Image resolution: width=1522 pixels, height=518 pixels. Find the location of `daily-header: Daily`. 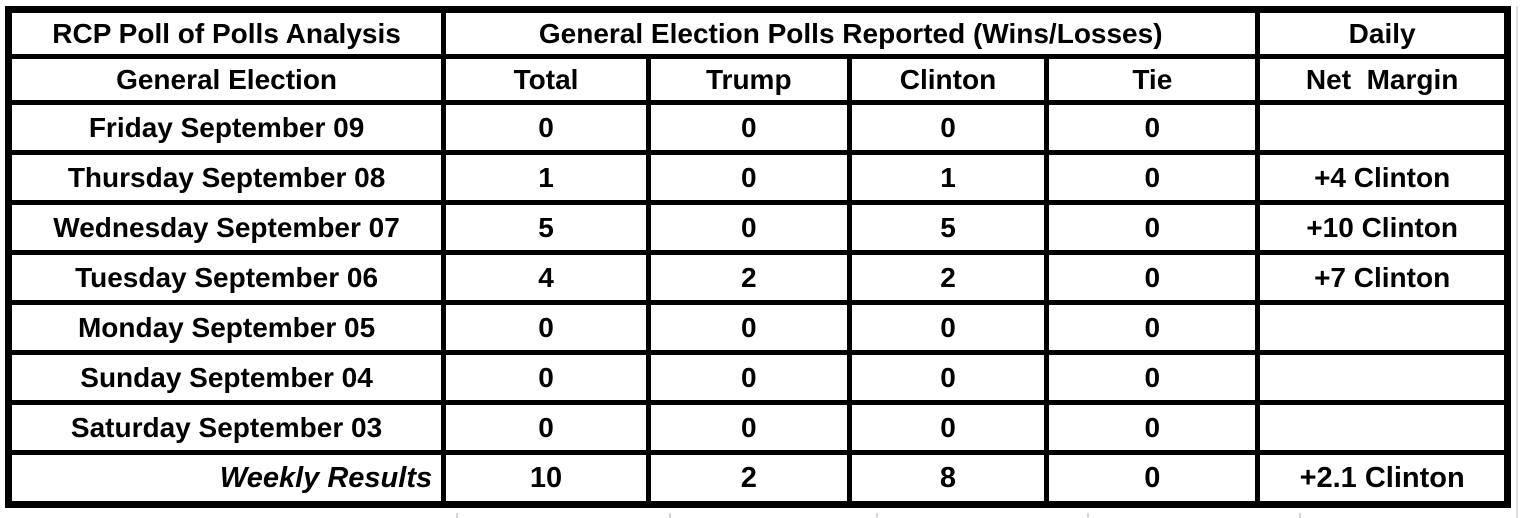

daily-header: Daily is located at coordinates (1382, 33).